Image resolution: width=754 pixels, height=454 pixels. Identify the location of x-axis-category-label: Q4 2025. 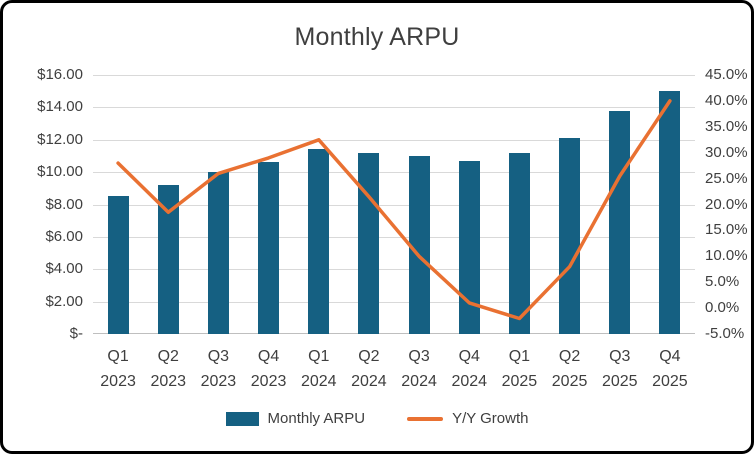
(670, 369).